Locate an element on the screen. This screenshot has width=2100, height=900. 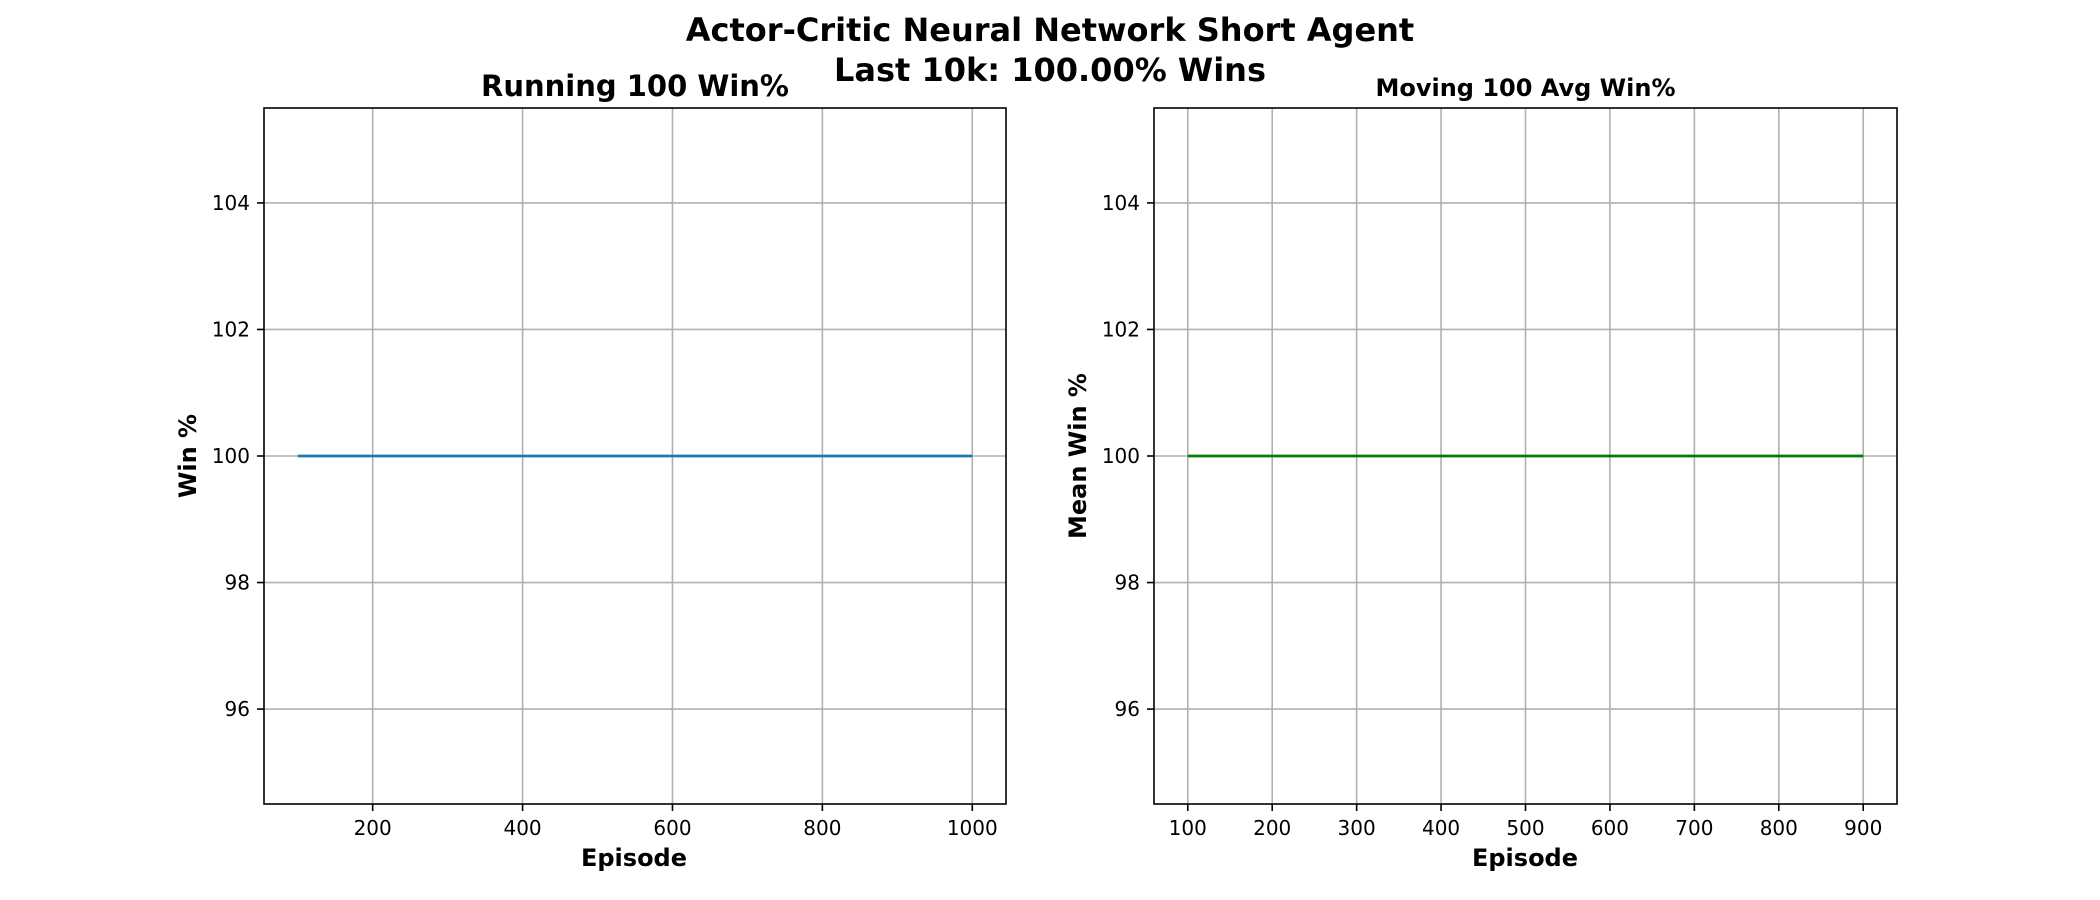
chart2-y-tick-label: 102 is located at coordinates (1121, 329).